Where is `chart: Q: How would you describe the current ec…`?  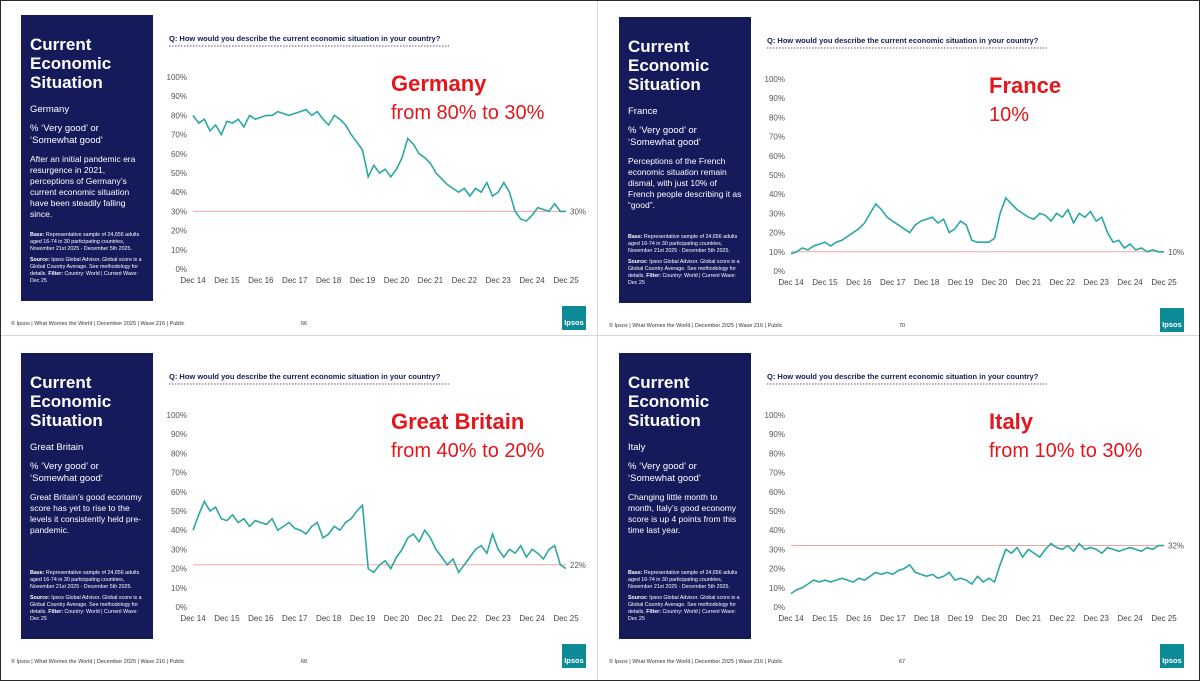 chart: Q: How would you describe the current ec… is located at coordinates (376, 497).